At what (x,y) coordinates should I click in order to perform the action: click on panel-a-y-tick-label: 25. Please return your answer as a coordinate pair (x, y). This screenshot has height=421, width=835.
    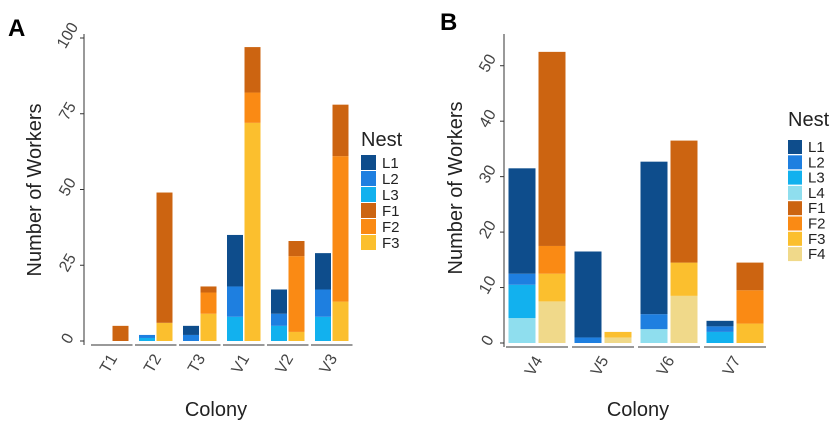
    Looking at the image, I should click on (68, 263).